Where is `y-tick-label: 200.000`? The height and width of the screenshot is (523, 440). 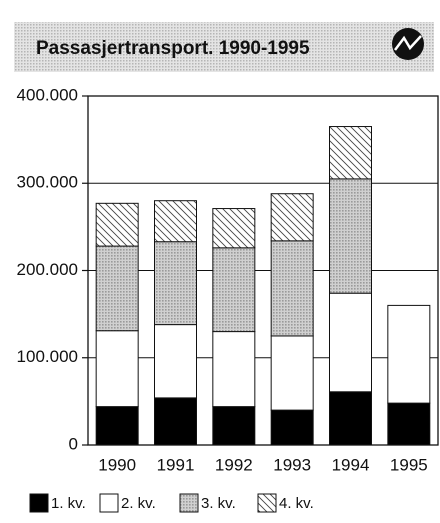 y-tick-label: 200.000 is located at coordinates (47, 269).